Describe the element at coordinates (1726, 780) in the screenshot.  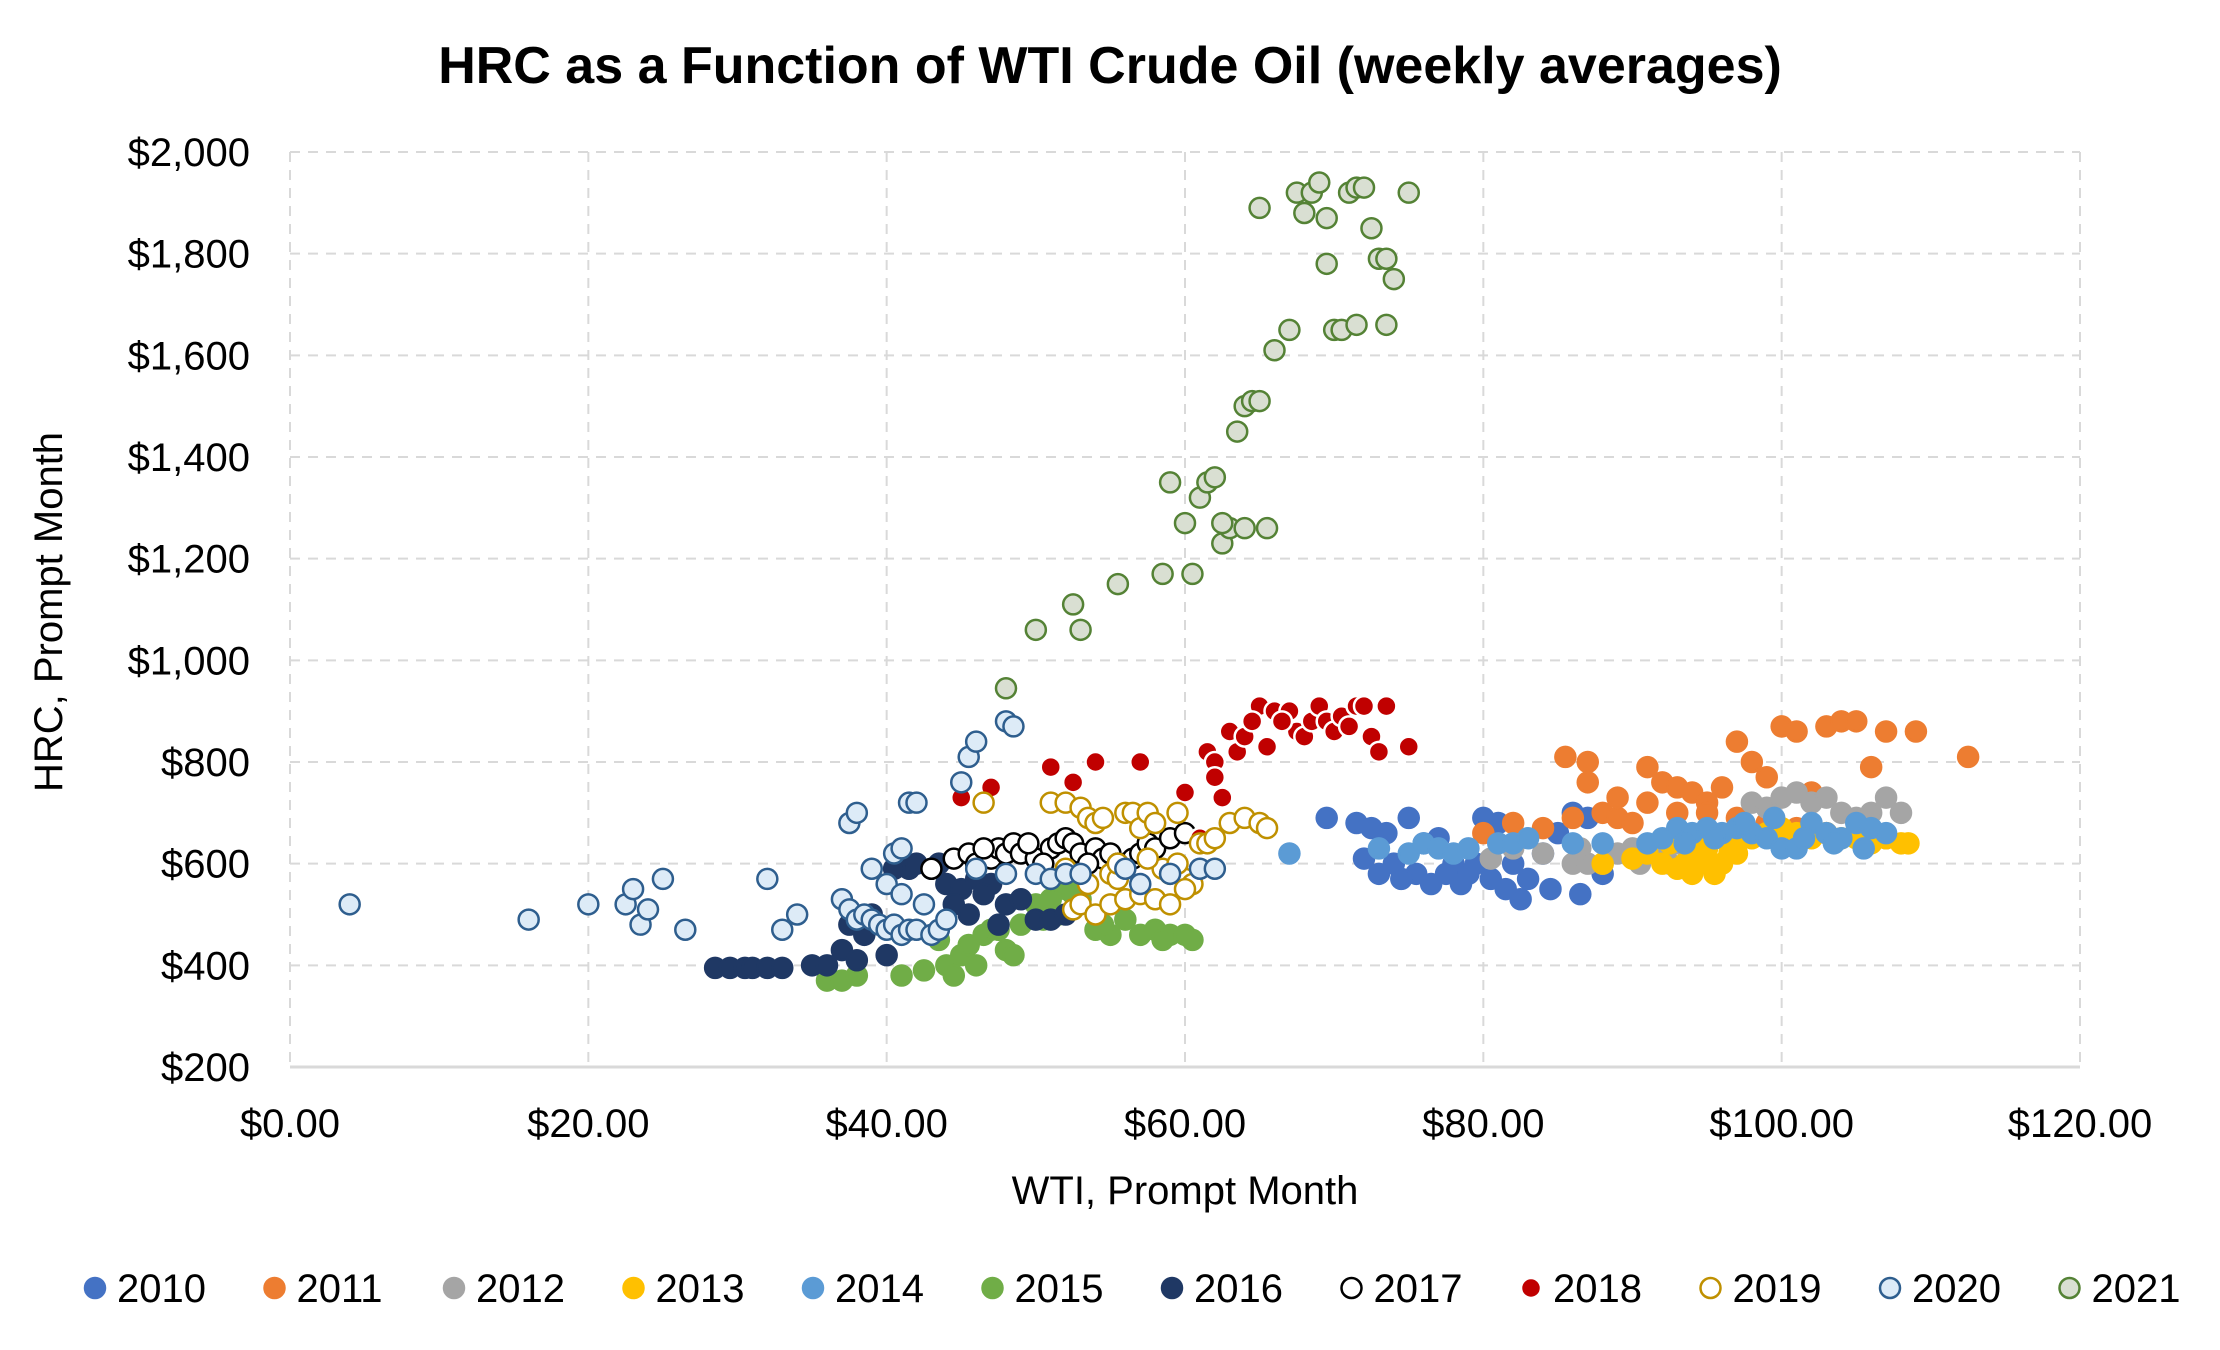
I see `series-2011` at that location.